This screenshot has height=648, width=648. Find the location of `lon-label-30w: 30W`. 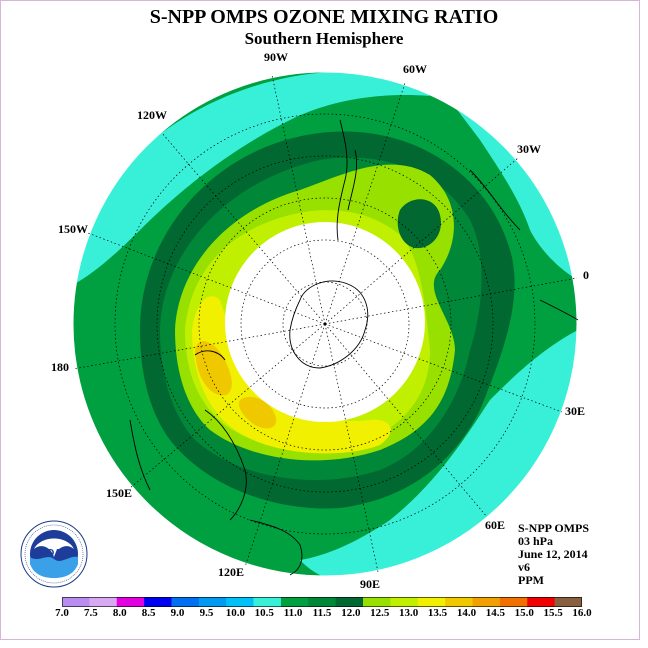

lon-label-30w: 30W is located at coordinates (529, 149).